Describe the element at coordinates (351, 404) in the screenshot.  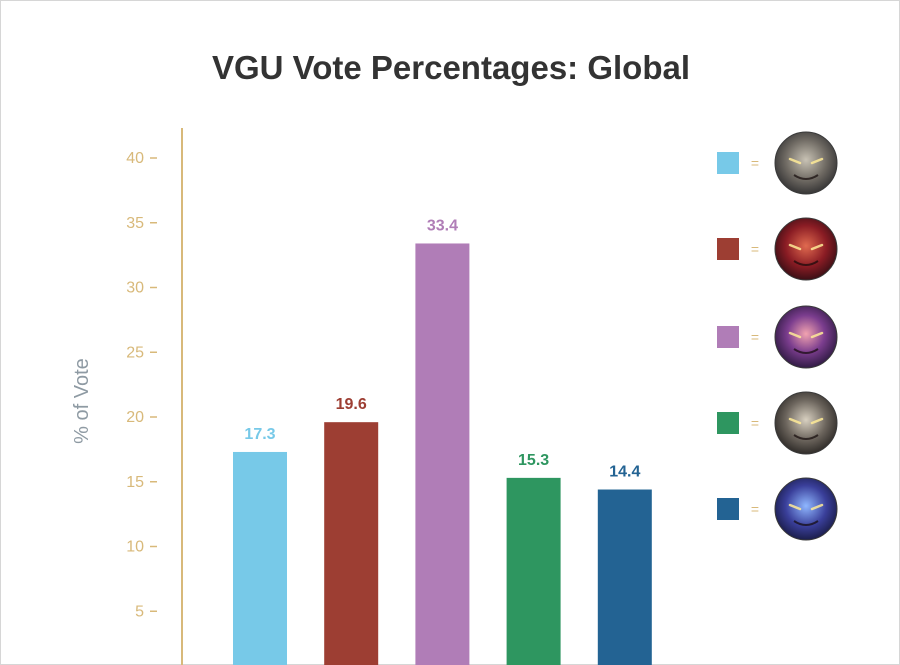
I see `bar-value-label: 19.6` at that location.